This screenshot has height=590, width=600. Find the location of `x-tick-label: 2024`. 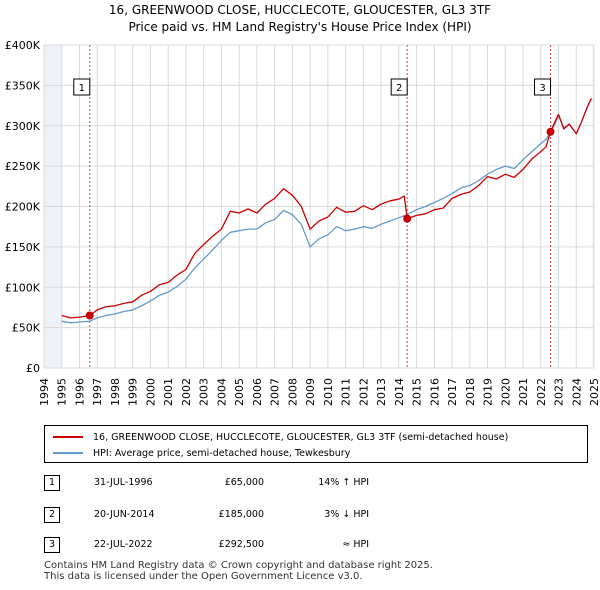

x-tick-label: 2024 is located at coordinates (576, 392).